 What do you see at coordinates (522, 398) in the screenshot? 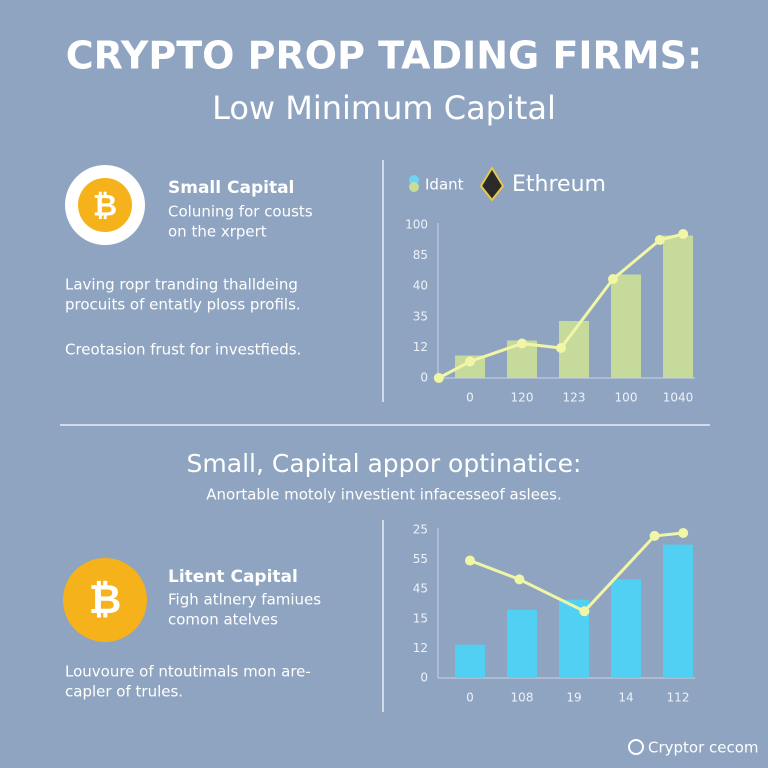
I see `x-tick-label: 120` at bounding box center [522, 398].